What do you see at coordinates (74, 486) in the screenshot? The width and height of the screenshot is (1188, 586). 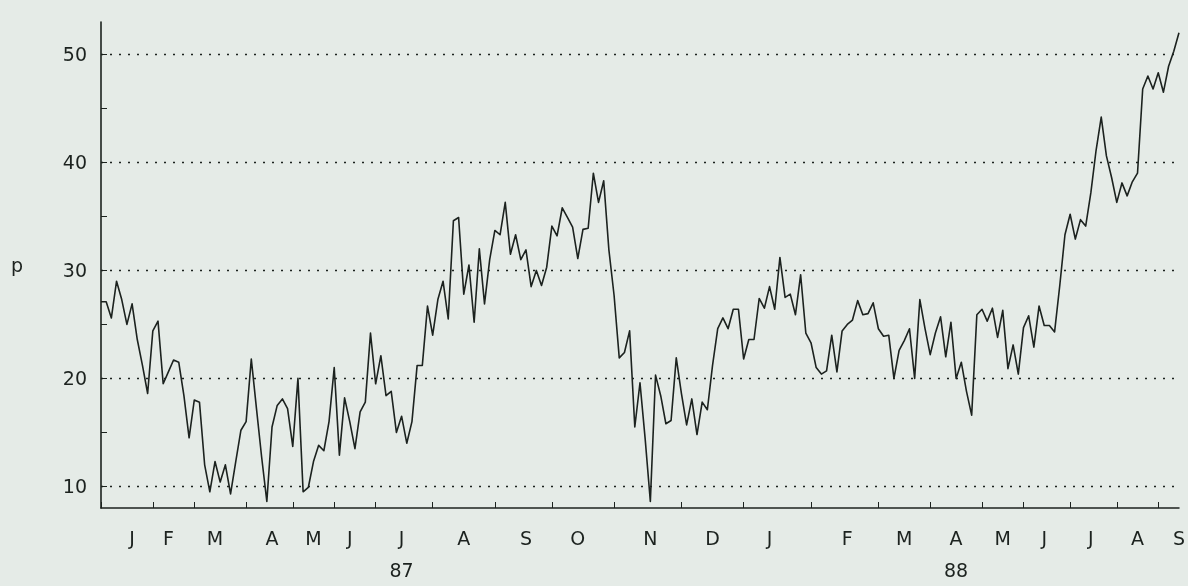 I see `y-tick-label: 10` at bounding box center [74, 486].